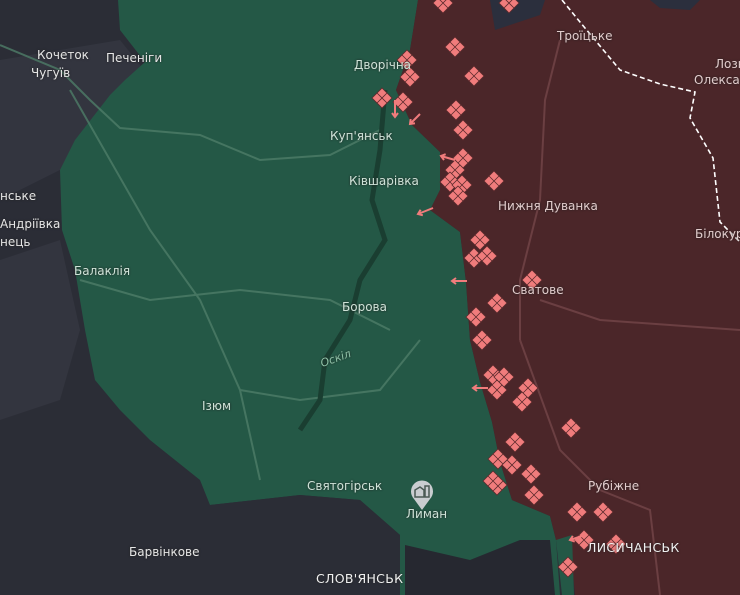 The height and width of the screenshot is (595, 740). I want to click on label-nyzhnia-duvanka: Нижня Дуванка, so click(548, 206).